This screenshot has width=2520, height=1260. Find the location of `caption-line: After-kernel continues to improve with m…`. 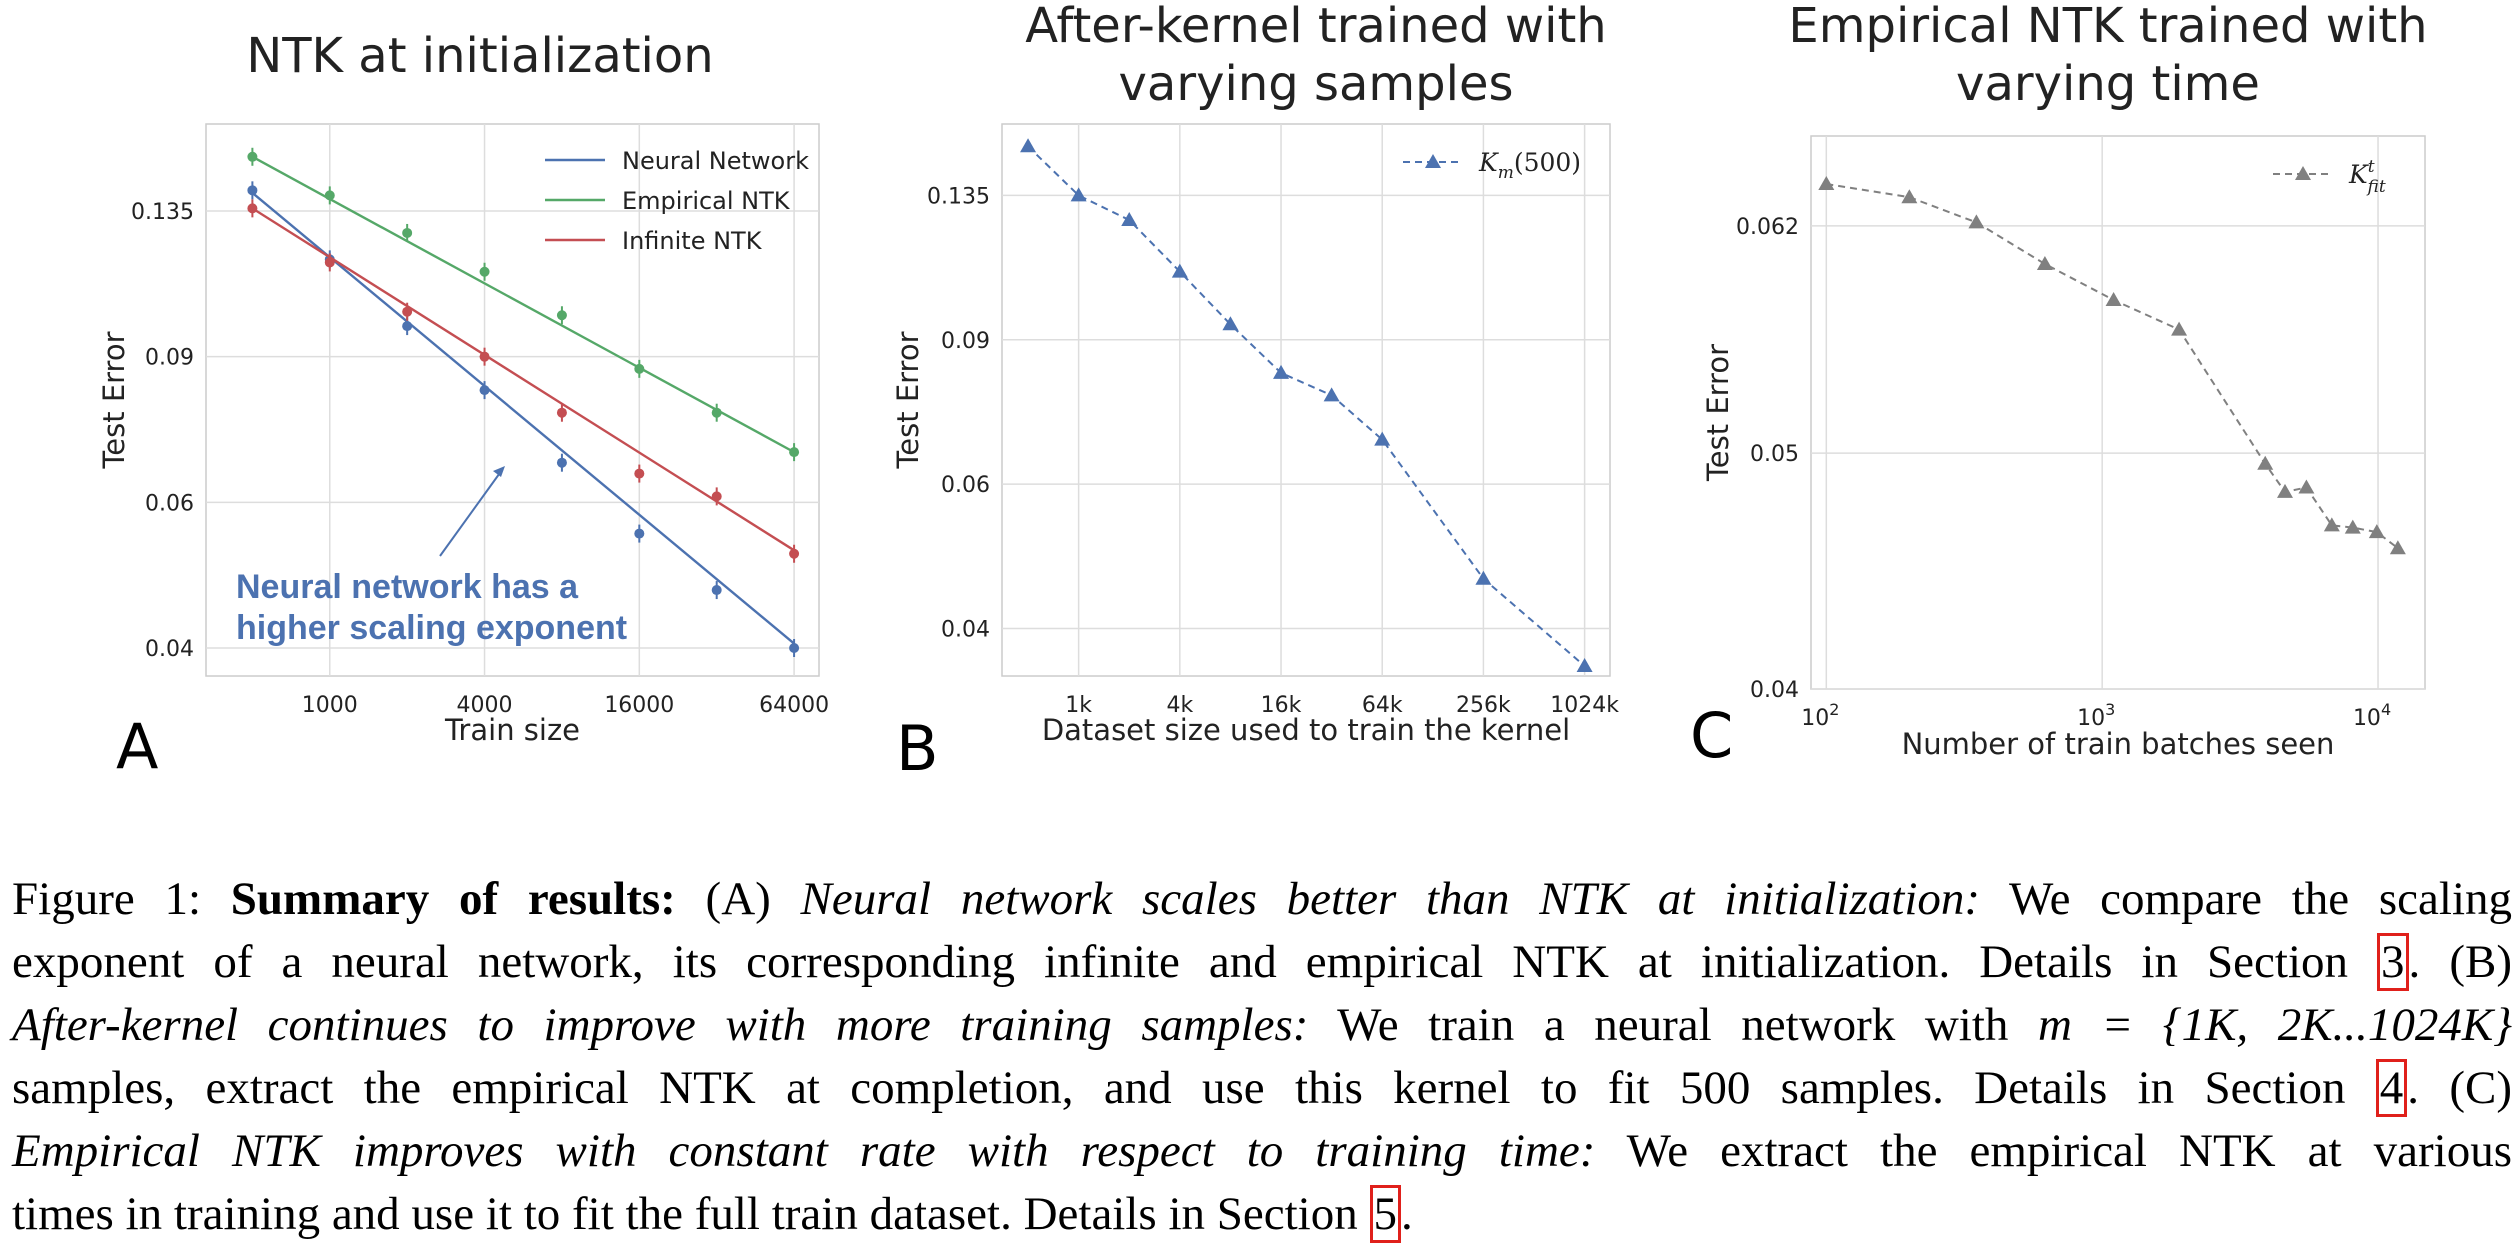

caption-line: After-kernel continues to improve with m… is located at coordinates (1262, 1025).